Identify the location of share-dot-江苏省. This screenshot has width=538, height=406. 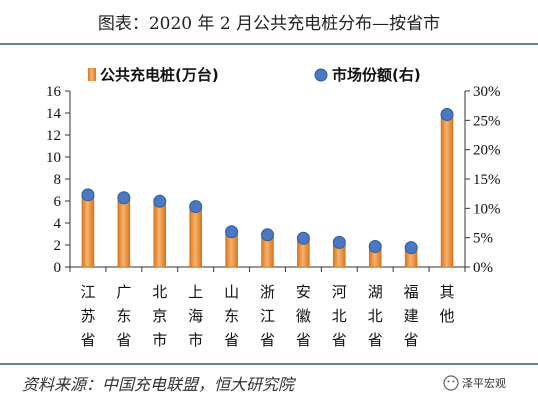
(88, 195).